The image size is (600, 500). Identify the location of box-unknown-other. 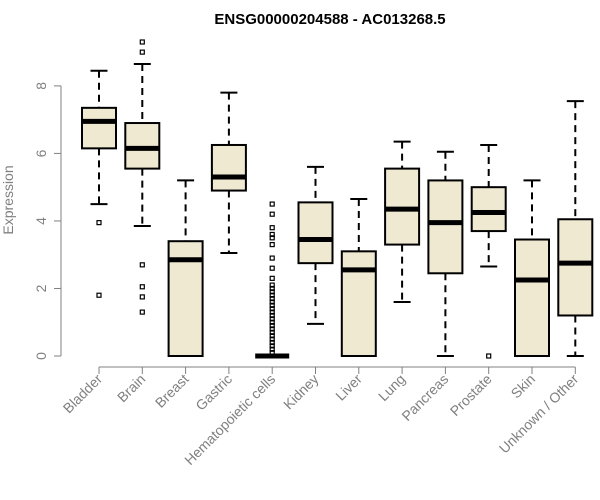
(575, 228).